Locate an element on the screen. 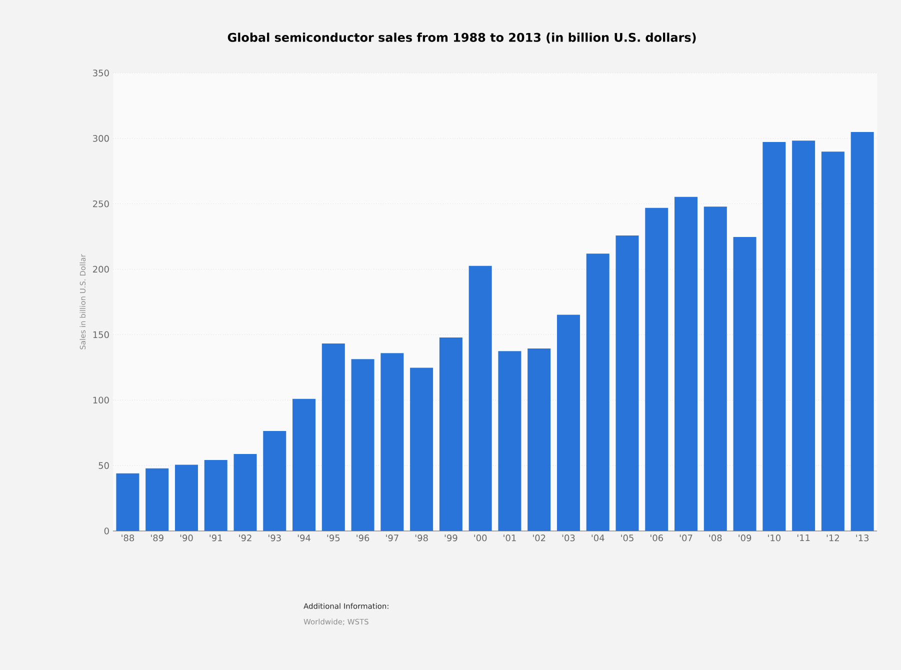 Image resolution: width=901 pixels, height=670 pixels. x-tick-label: '99 is located at coordinates (451, 538).